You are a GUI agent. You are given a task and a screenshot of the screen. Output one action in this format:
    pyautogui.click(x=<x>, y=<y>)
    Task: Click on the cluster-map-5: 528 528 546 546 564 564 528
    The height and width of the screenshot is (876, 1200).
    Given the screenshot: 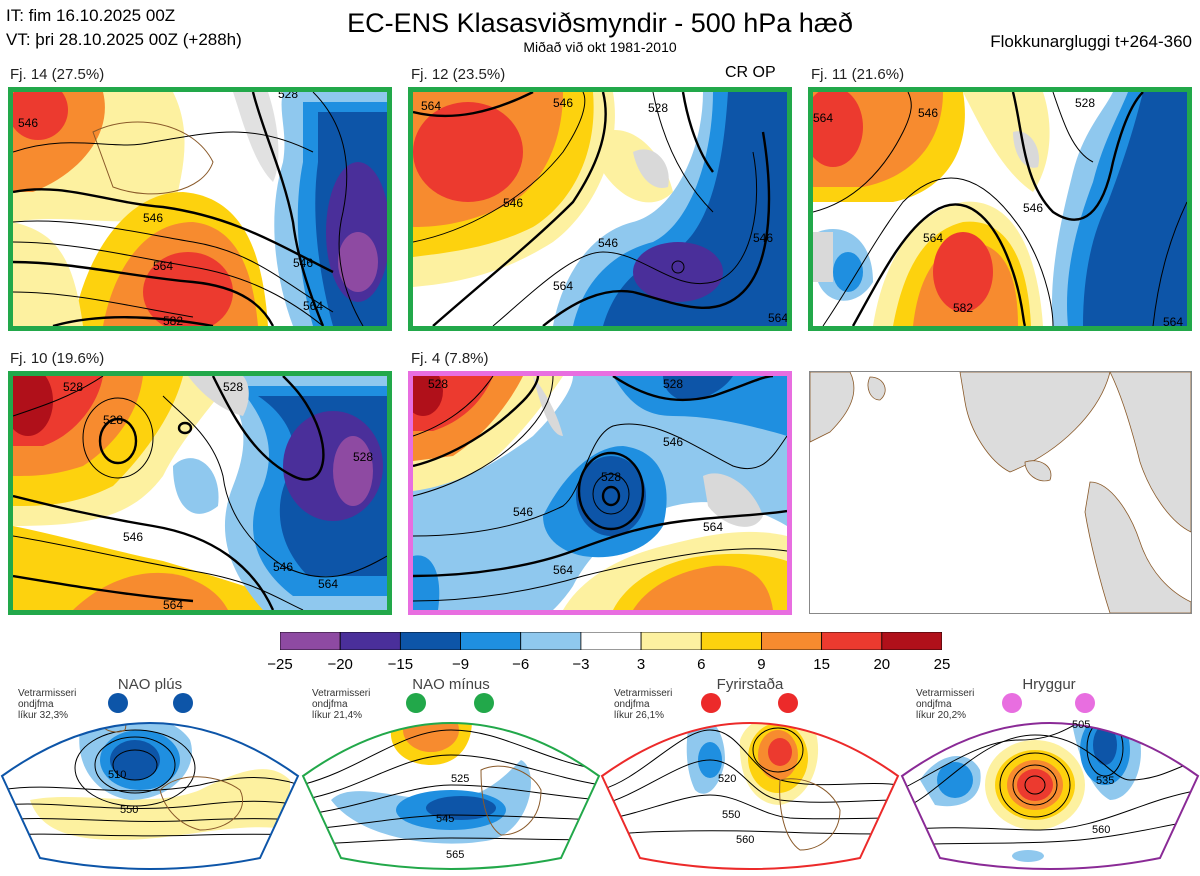 What is the action you would take?
    pyautogui.click(x=600, y=493)
    